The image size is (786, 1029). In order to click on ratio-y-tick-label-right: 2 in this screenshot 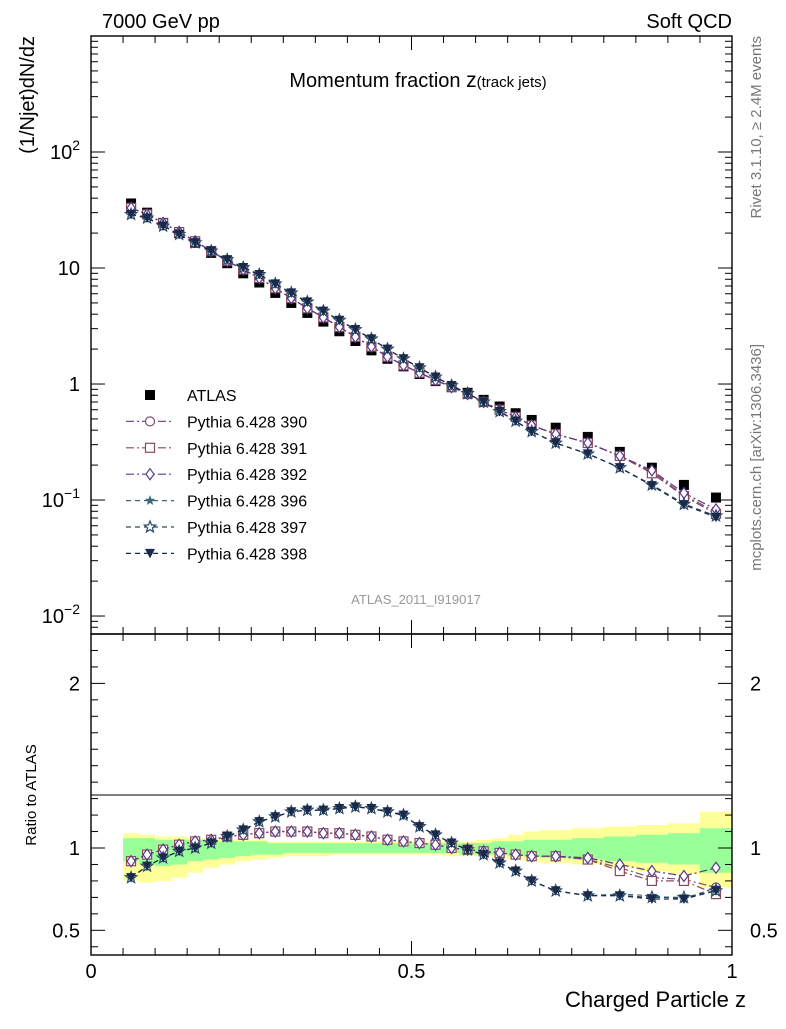, I will do `click(755, 684)`.